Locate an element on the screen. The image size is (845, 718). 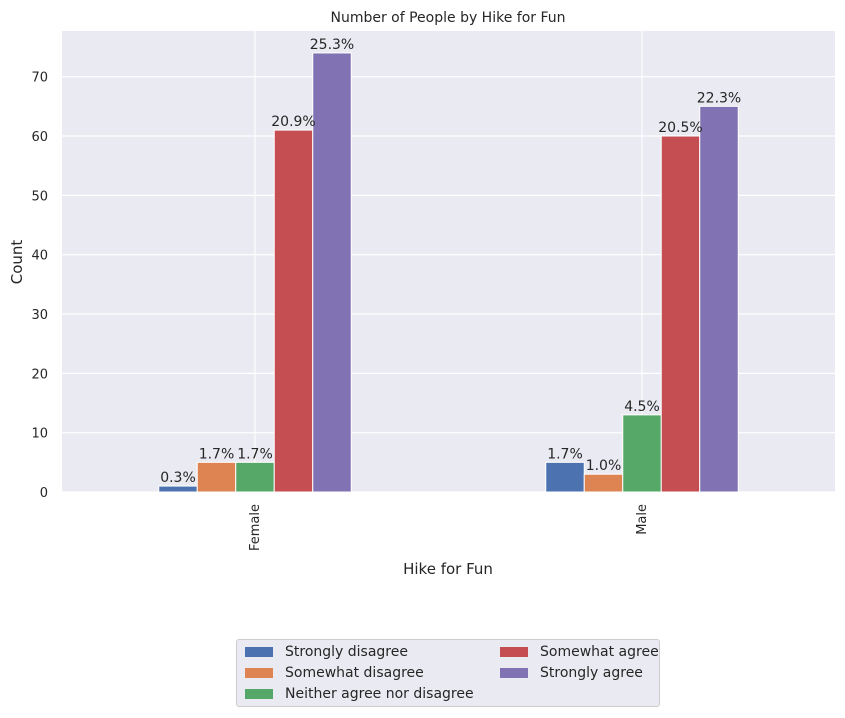
bar-data-label: 22.3% is located at coordinates (719, 98).